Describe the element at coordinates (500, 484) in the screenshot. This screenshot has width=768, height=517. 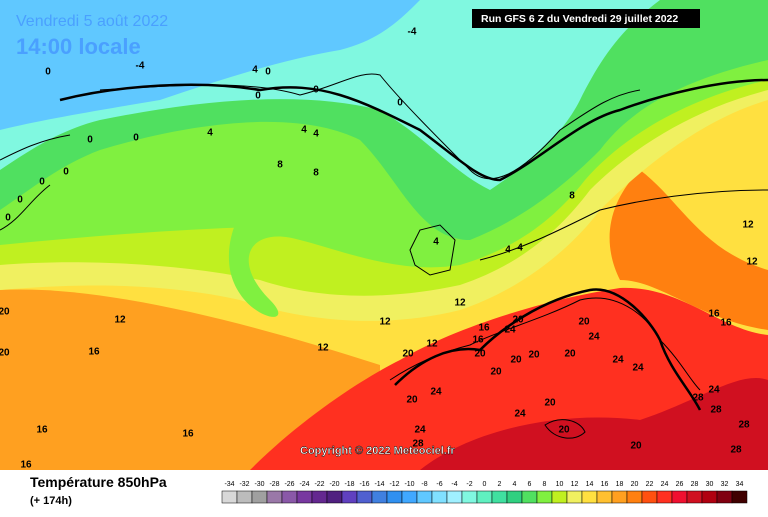
I see `legend-tick-label: 2` at that location.